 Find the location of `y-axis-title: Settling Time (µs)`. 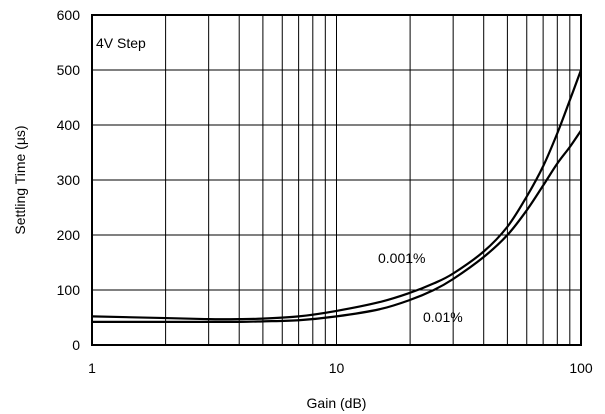

y-axis-title: Settling Time (µs) is located at coordinates (20, 179).